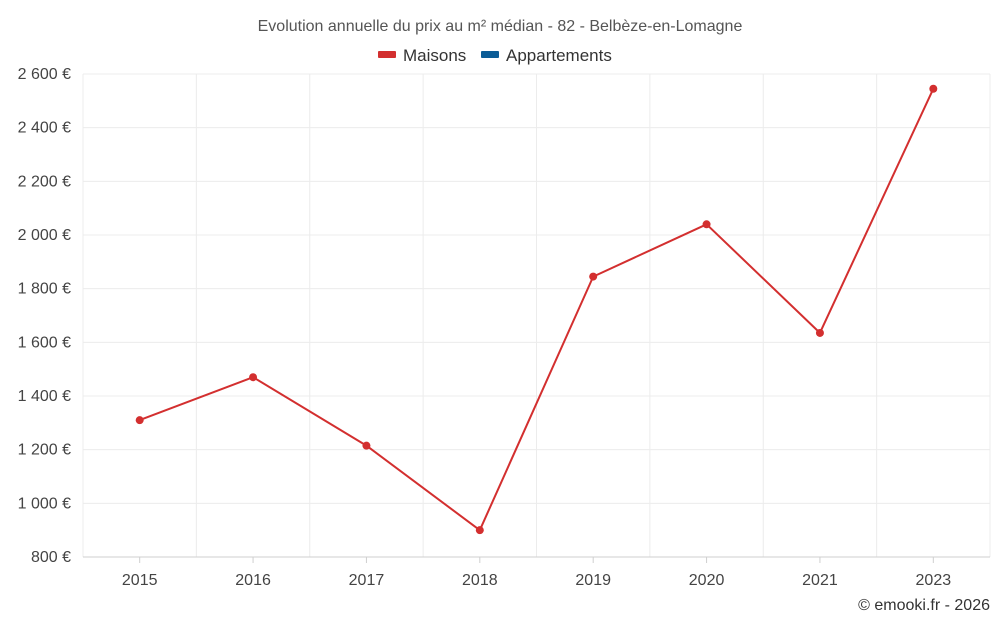  What do you see at coordinates (480, 580) in the screenshot?
I see `x-tick-label: 2018` at bounding box center [480, 580].